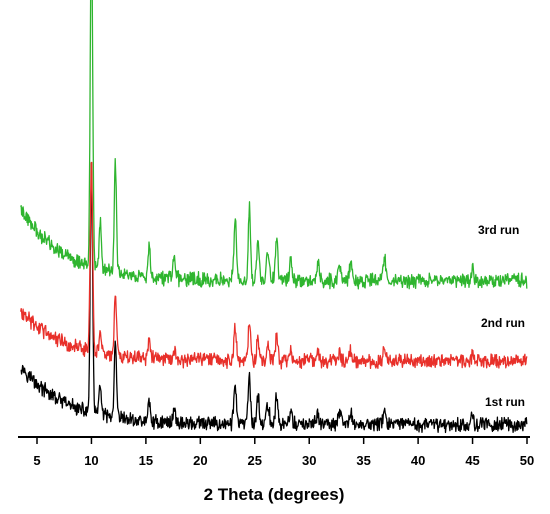 This screenshot has width=550, height=514. Describe the element at coordinates (255, 460) in the screenshot. I see `x-tick-label: 25` at that location.